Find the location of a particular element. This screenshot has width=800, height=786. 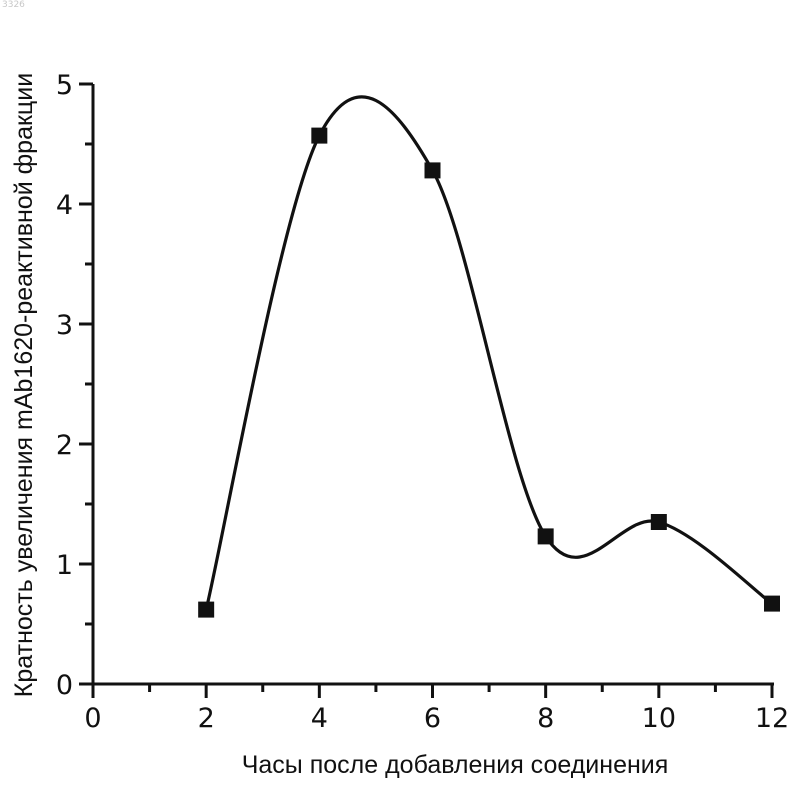

y-tick-label: 5 is located at coordinates (64, 85).